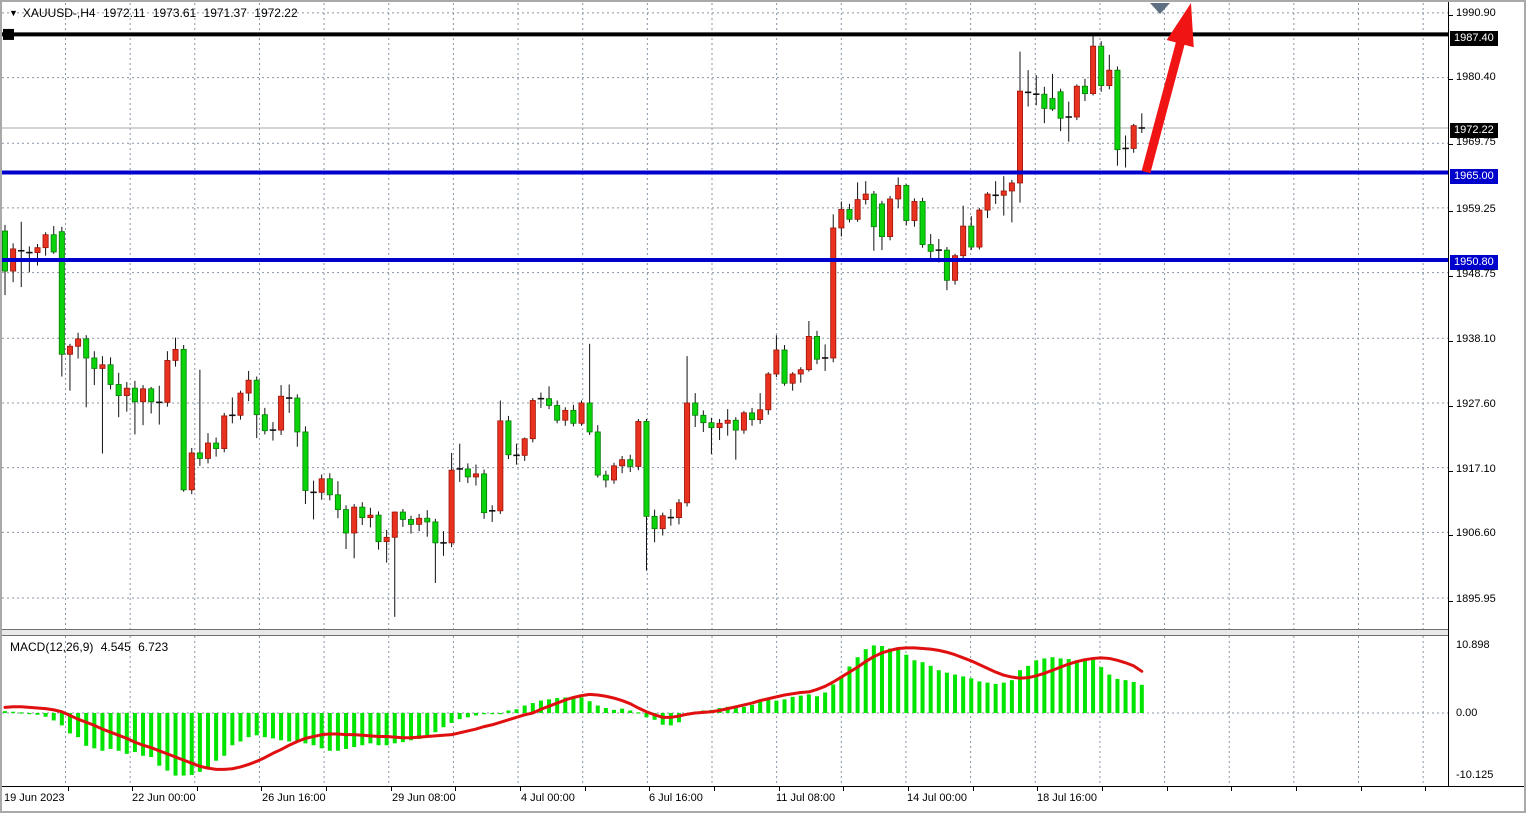 This screenshot has height=813, width=1526. Describe the element at coordinates (1476, 469) in the screenshot. I see `price-axis-label-1917.10: 1917.10` at that location.